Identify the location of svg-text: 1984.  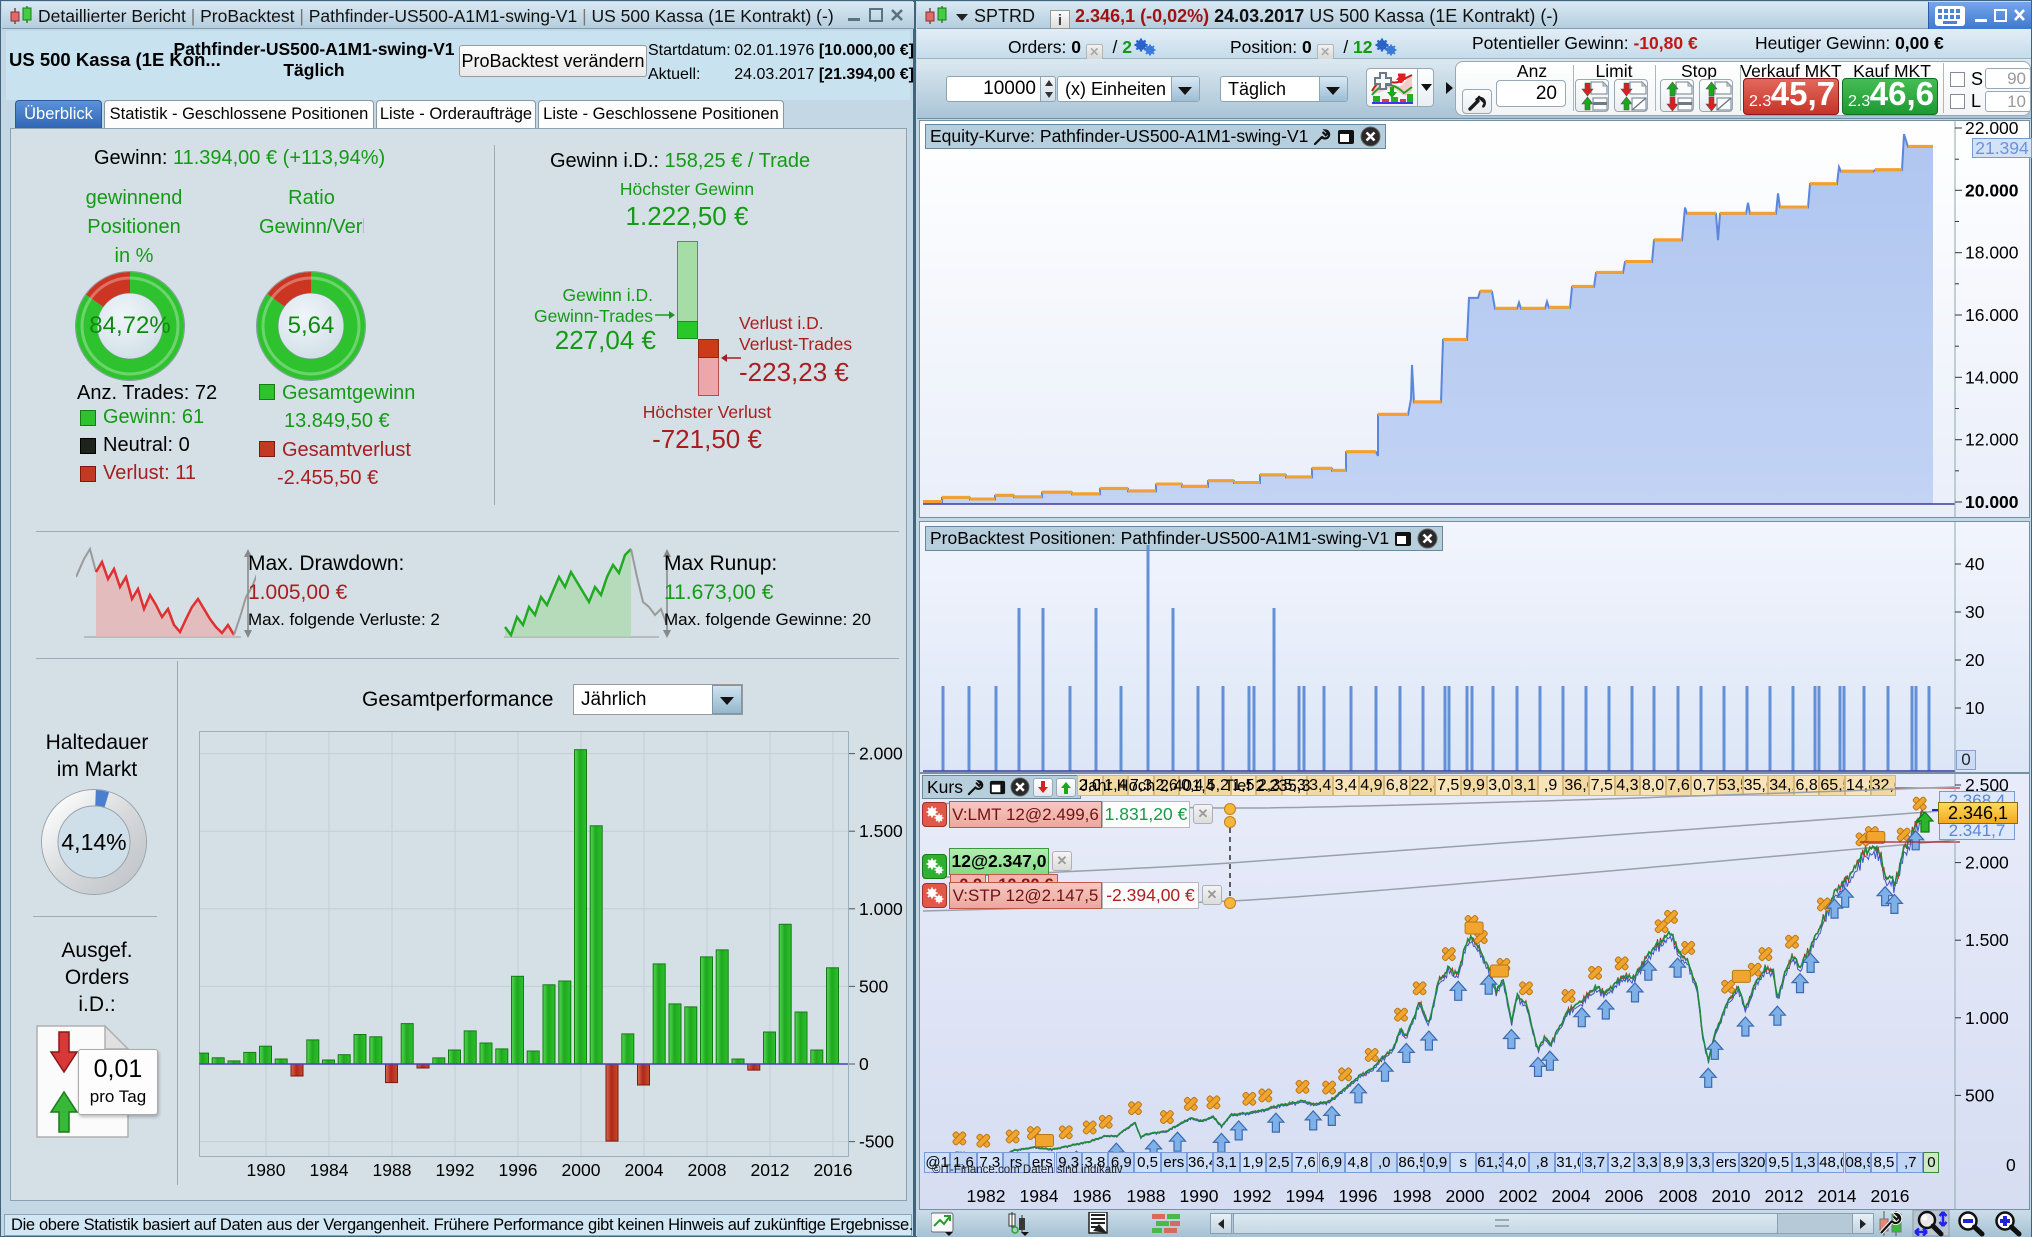
(329, 1170).